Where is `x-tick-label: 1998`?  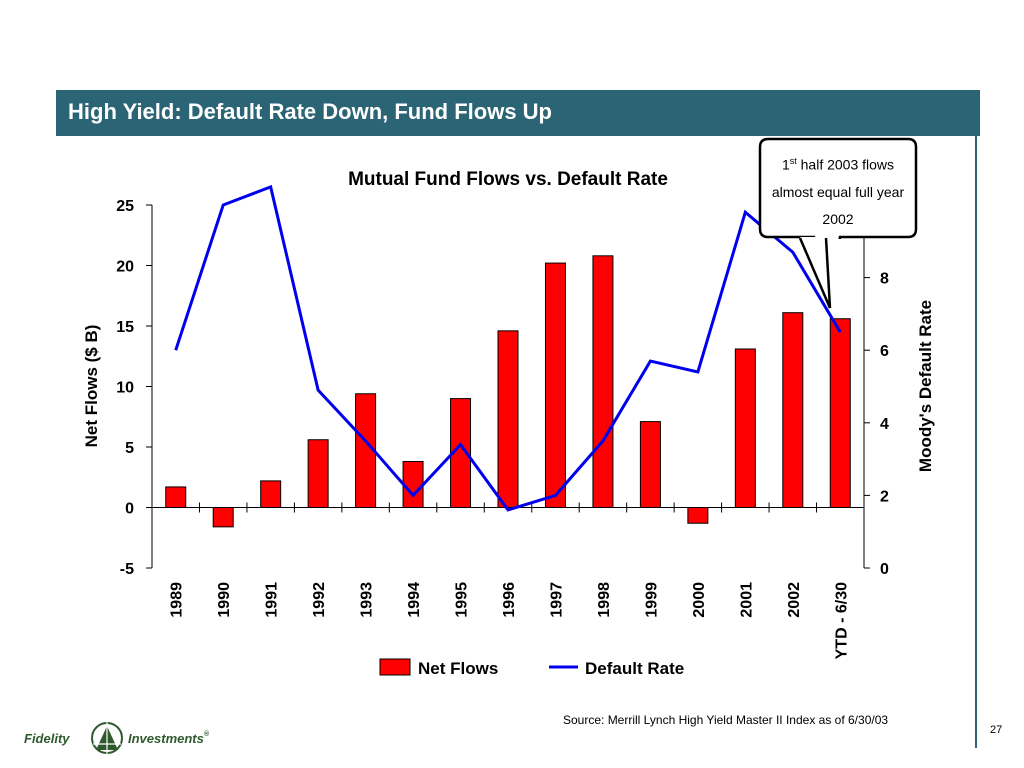
x-tick-label: 1998 is located at coordinates (604, 600).